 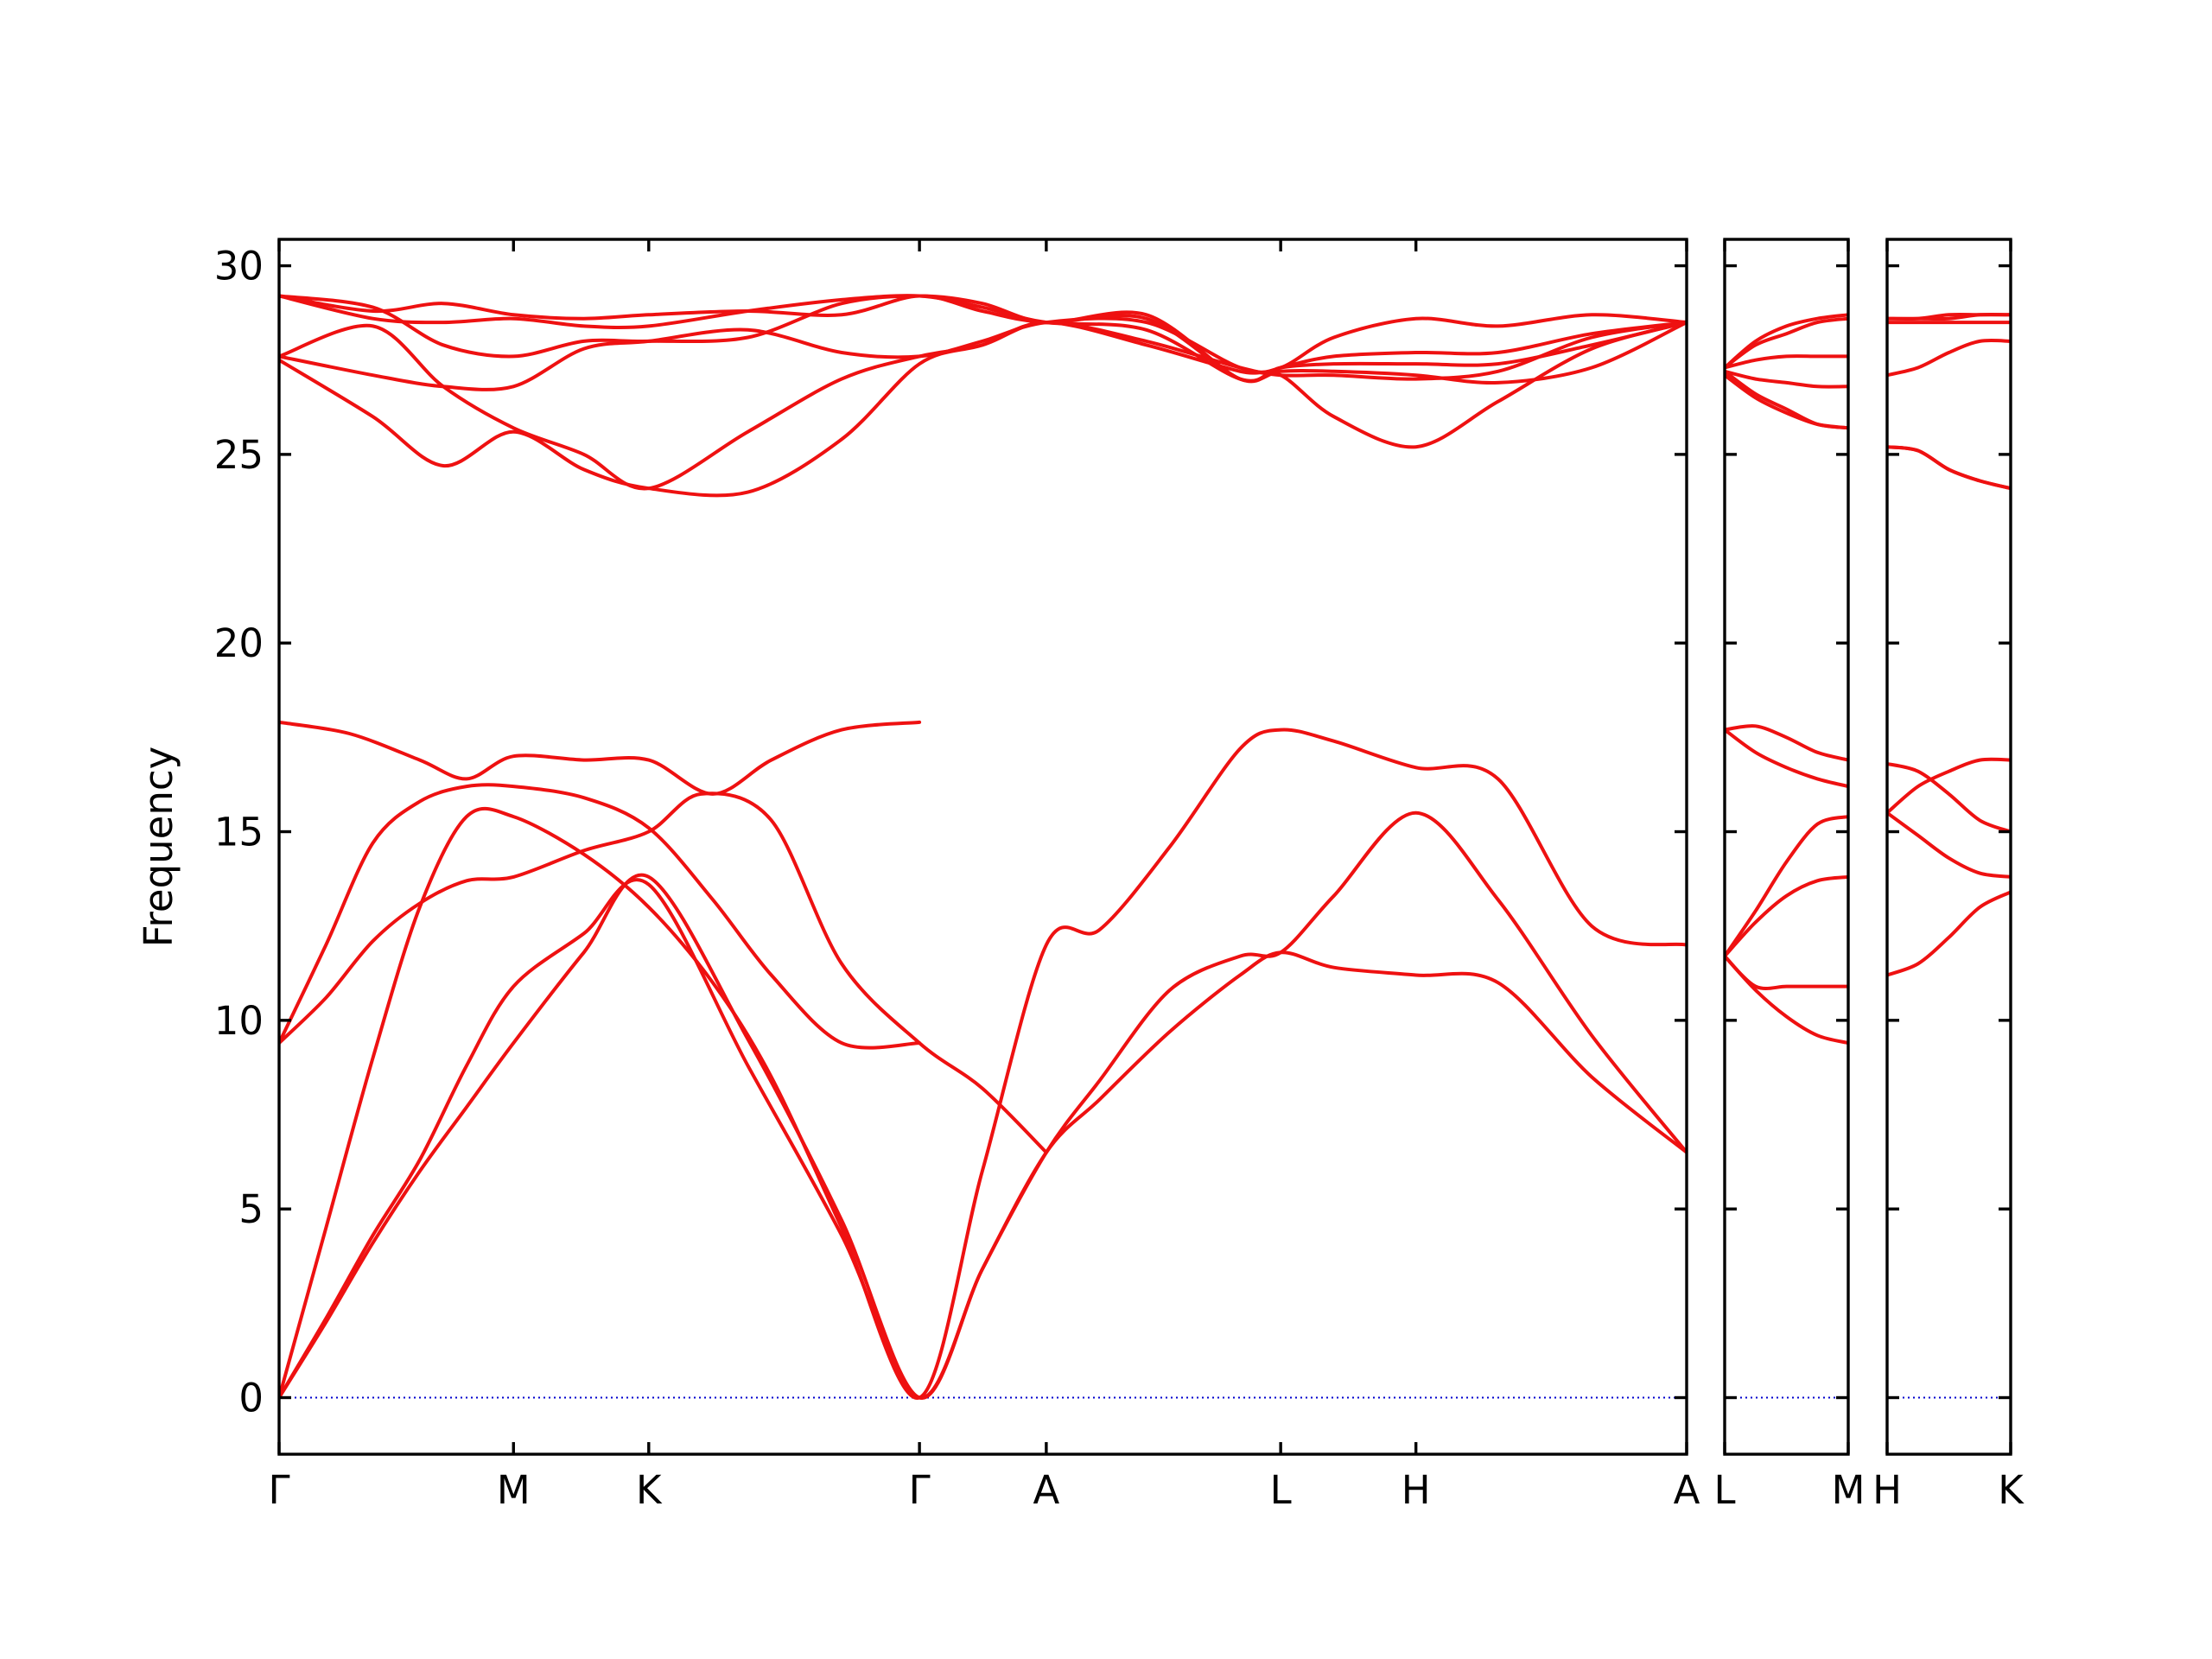 I want to click on y-tick-label: 0, so click(x=251, y=1398).